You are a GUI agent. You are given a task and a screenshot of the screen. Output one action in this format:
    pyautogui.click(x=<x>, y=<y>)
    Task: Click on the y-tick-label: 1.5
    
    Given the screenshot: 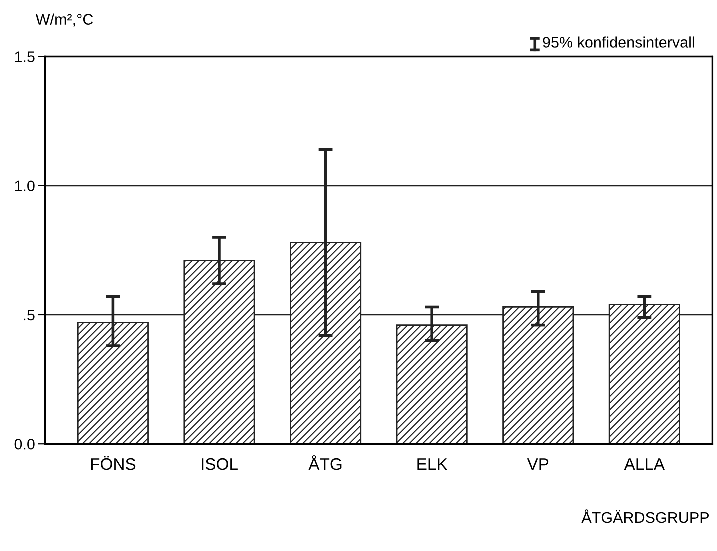 What is the action you would take?
    pyautogui.click(x=25, y=57)
    